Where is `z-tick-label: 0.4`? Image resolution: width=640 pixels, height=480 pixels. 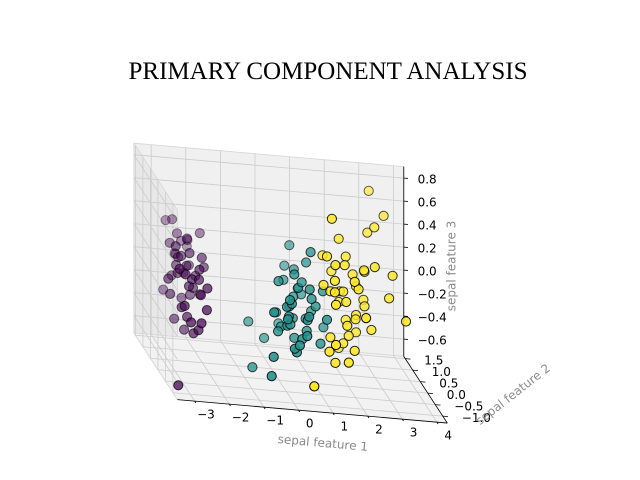 z-tick-label: 0.4 is located at coordinates (427, 225).